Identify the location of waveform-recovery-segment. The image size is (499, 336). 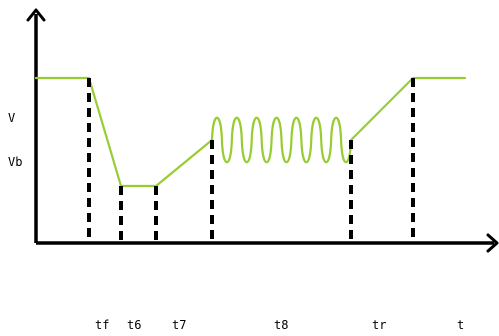
(408, 109).